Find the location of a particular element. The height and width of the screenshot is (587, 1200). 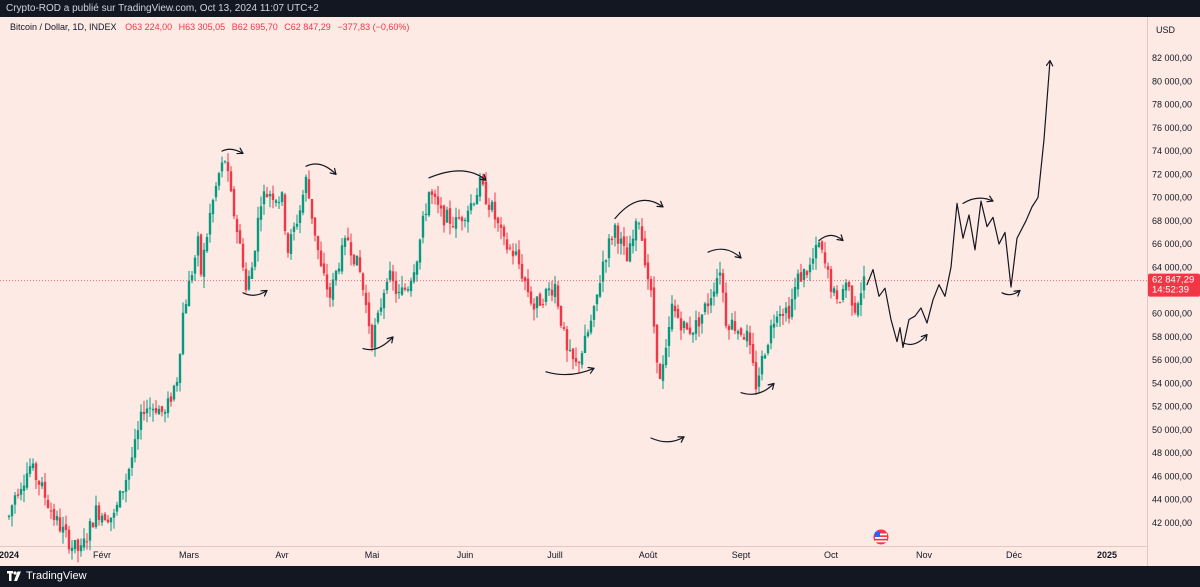

brand-name: TradingView is located at coordinates (56, 576).